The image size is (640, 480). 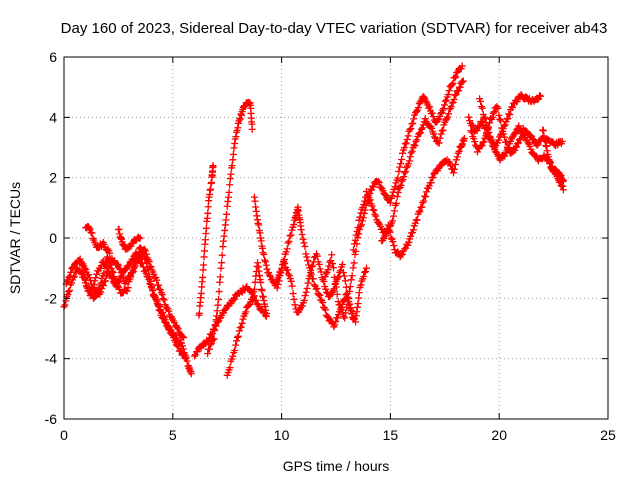 What do you see at coordinates (282, 435) in the screenshot?
I see `x-tick-label: 10` at bounding box center [282, 435].